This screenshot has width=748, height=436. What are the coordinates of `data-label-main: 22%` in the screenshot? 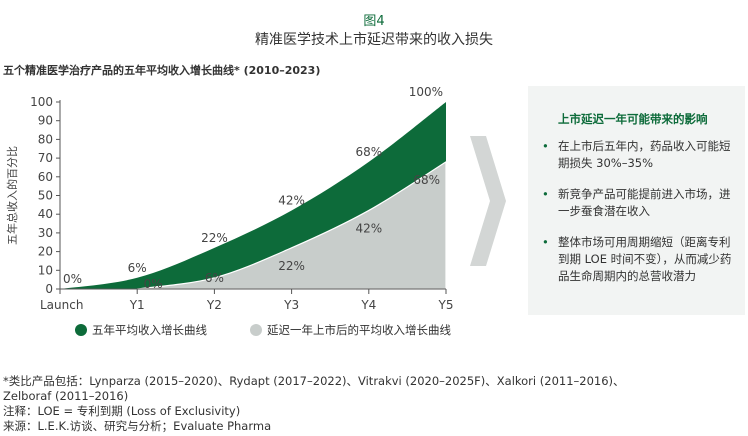 It's located at (214, 238).